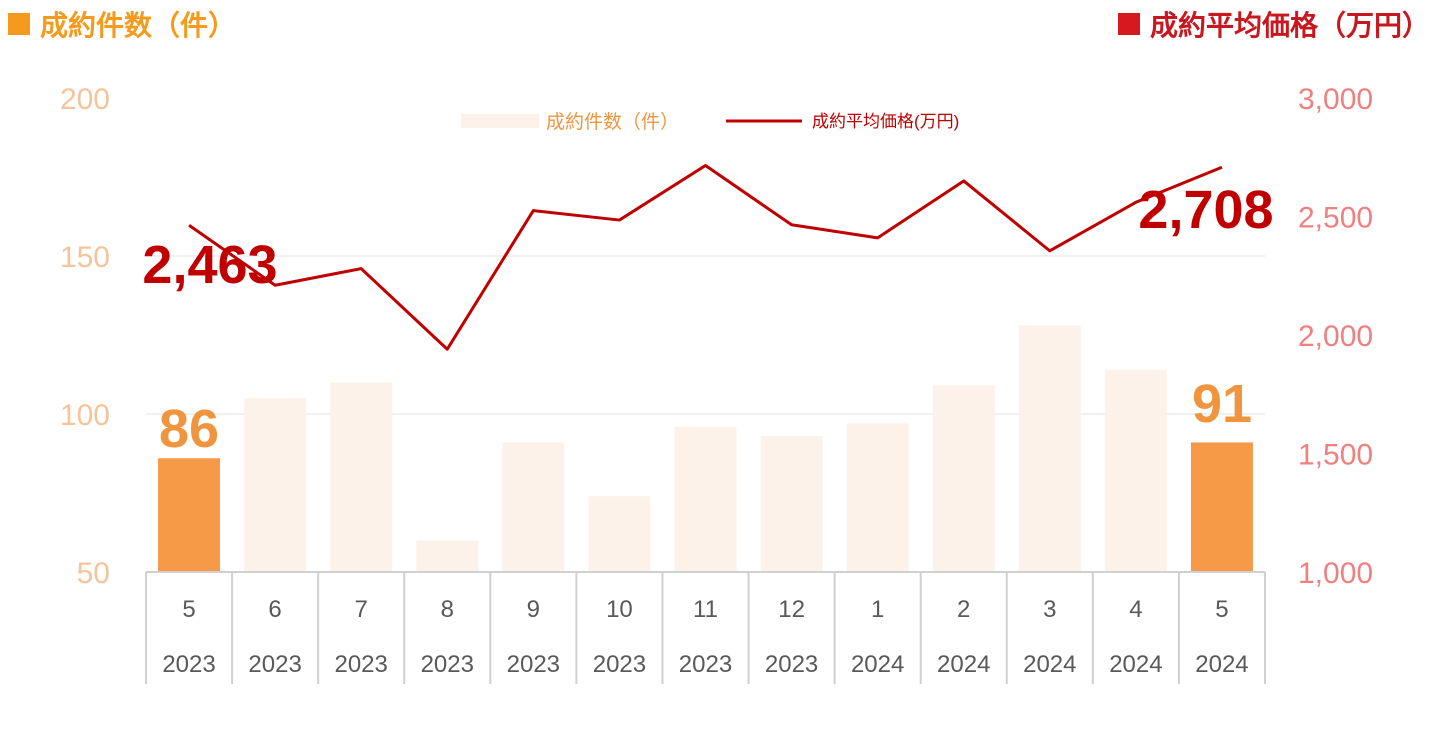 This screenshot has width=1440, height=738. What do you see at coordinates (447, 609) in the screenshot?
I see `x-month-label: 8` at bounding box center [447, 609].